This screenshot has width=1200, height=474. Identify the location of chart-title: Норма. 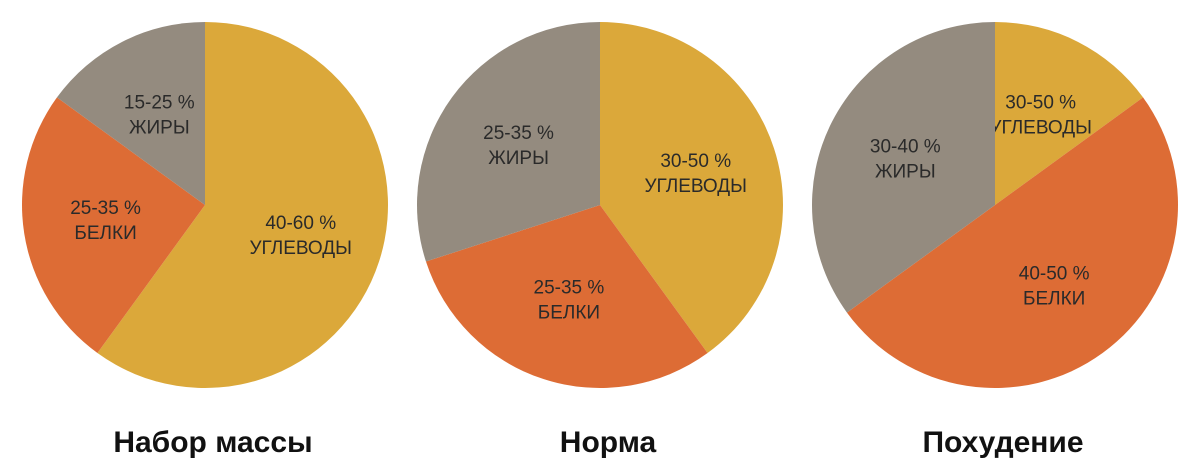
(608, 442).